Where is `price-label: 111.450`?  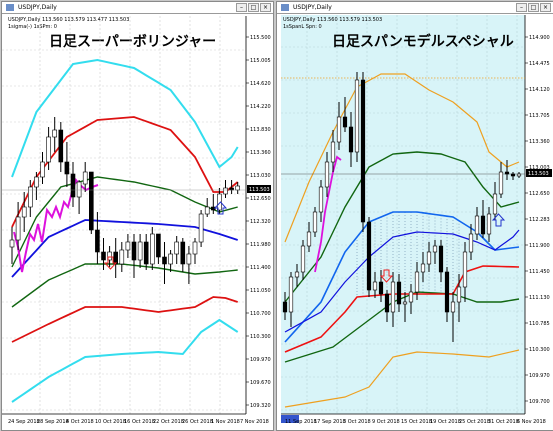
price-label: 111.450 is located at coordinates (539, 272).